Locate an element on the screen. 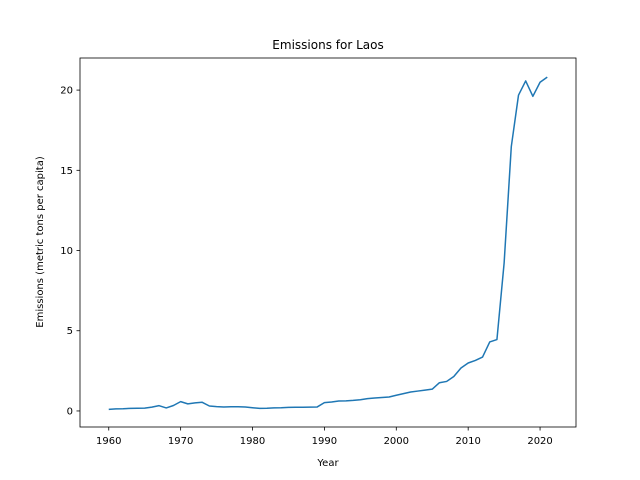 The width and height of the screenshot is (640, 480). y-axis-title: Emissions (metric tons per capita) is located at coordinates (40, 242).